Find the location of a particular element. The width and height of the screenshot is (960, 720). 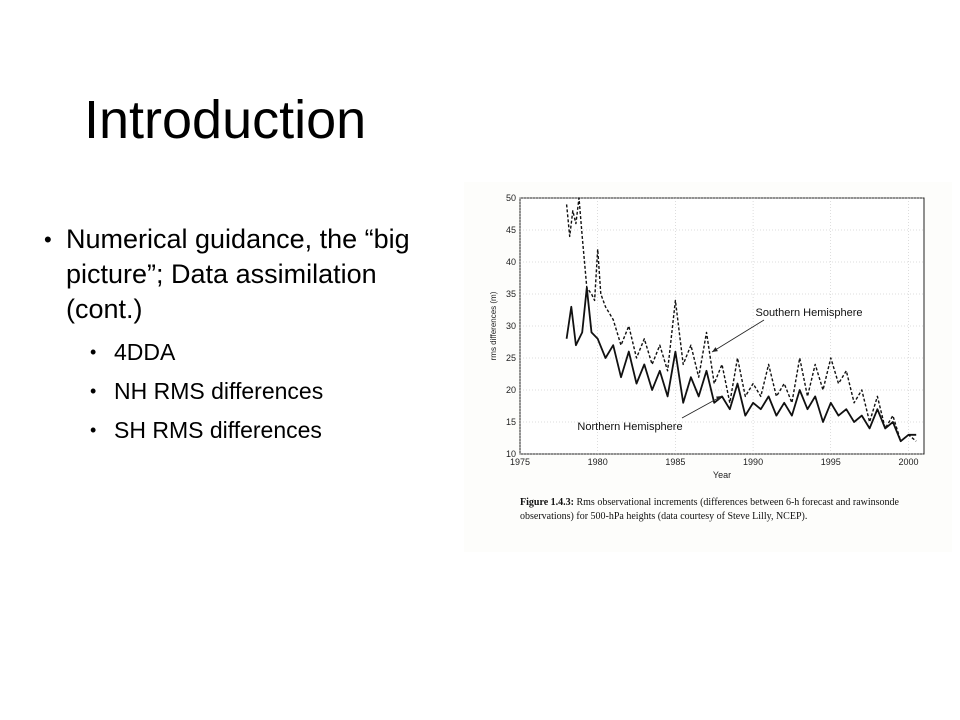

northern-hemisphere-annotation: Northern Hemisphere is located at coordinates (629, 427).